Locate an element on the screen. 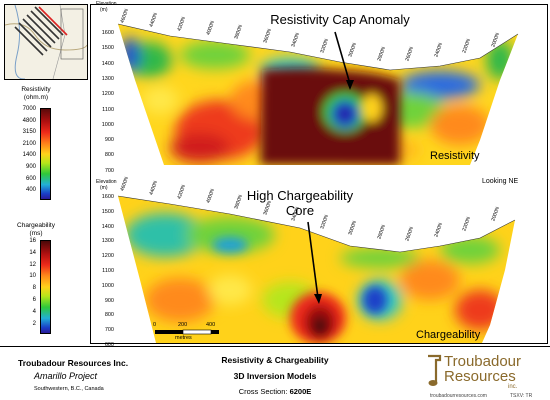 Image resolution: width=550 pixels, height=400 pixels. chargeability-annotation-line1: High Chargeability is located at coordinates (300, 195).